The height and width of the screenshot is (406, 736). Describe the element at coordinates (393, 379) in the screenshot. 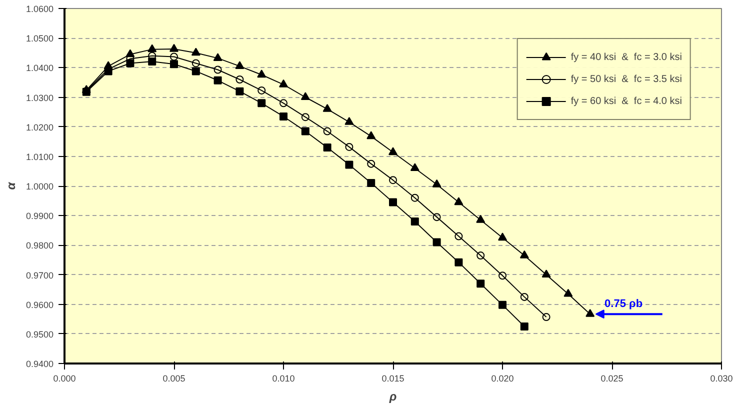

I see `x-tick-label: 0.015` at that location.